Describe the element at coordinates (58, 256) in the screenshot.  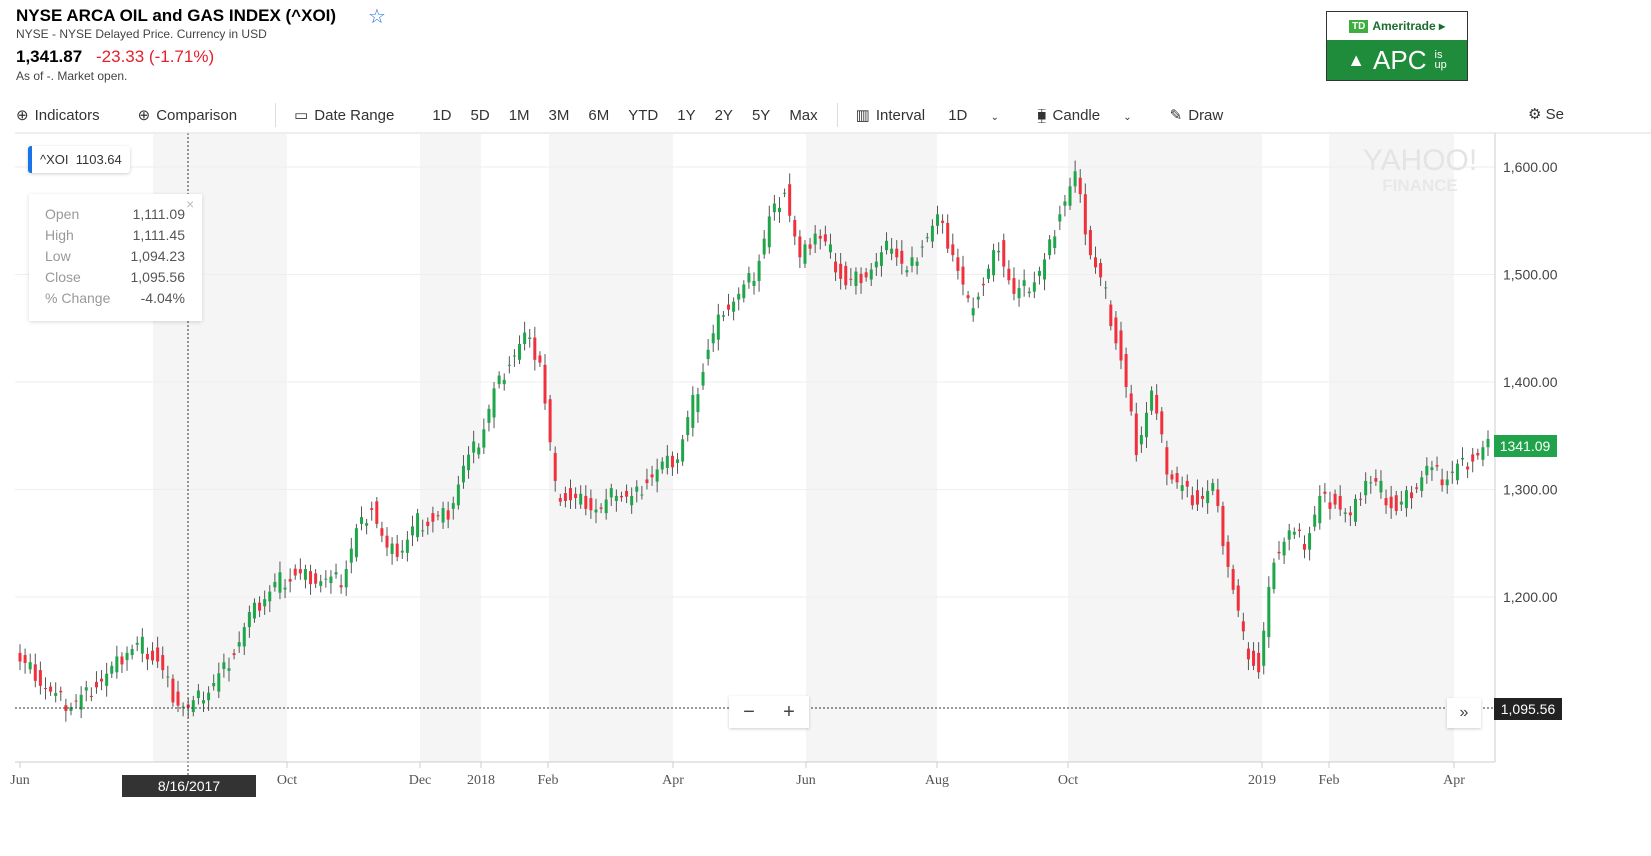
I see `tooltip-label: Low` at that location.